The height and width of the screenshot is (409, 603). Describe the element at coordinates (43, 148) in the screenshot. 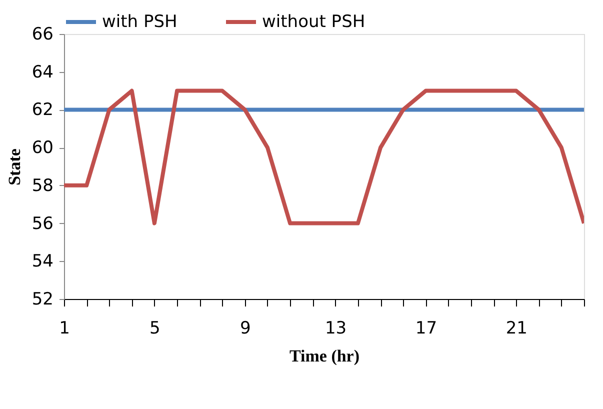

I see `y-tick-label: 60` at that location.